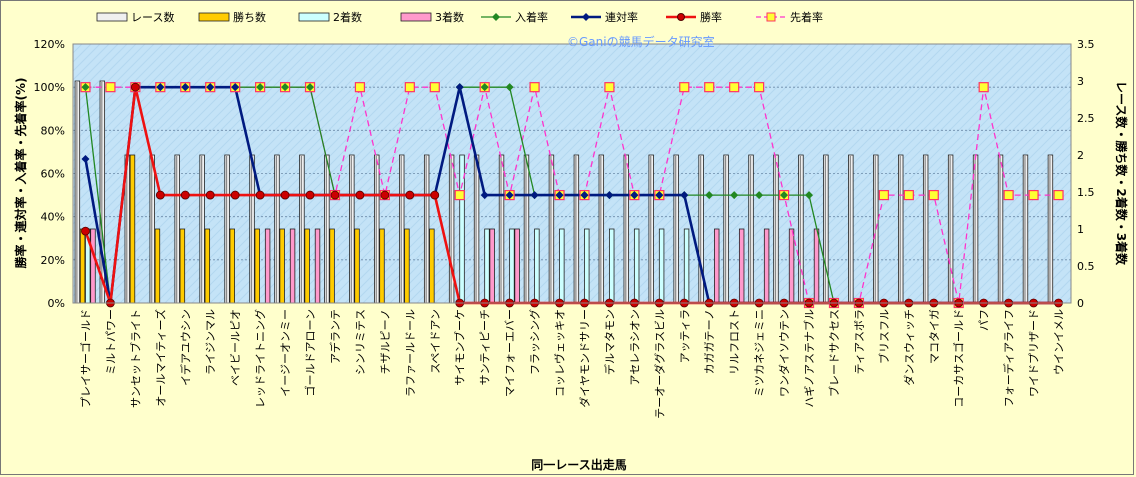 The width and height of the screenshot is (1136, 477). Describe the element at coordinates (285, 87) in the screenshot. I see `point-入着率-8` at that location.